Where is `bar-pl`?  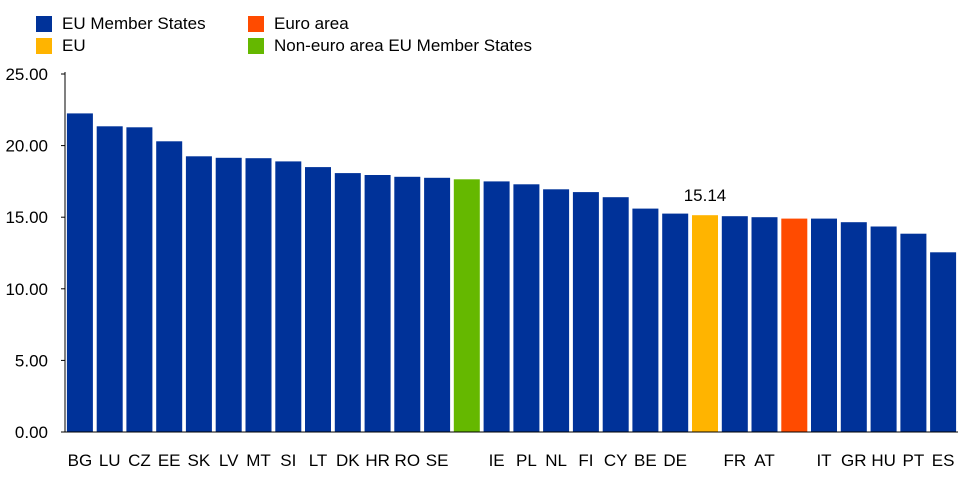 bar-pl is located at coordinates (526, 308).